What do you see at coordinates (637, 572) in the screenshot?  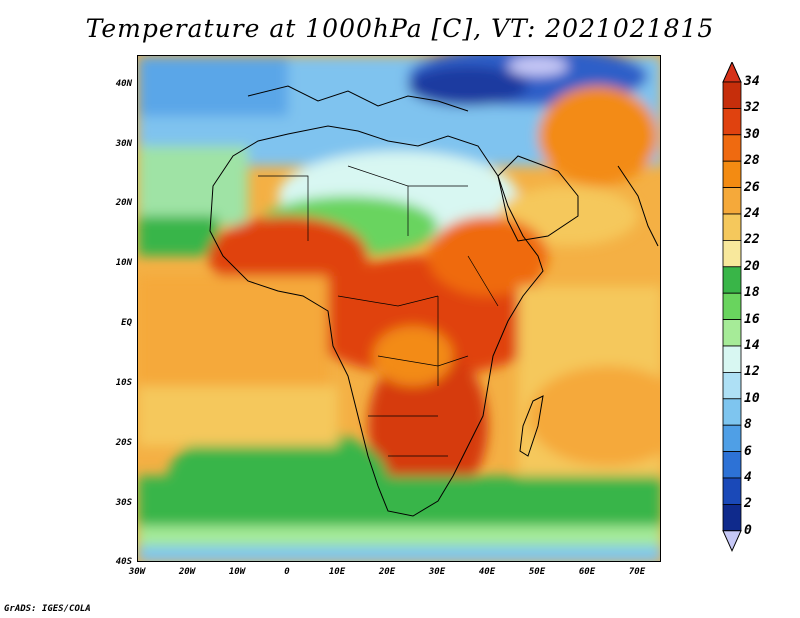 I see `lon-label: 70E` at bounding box center [637, 572].